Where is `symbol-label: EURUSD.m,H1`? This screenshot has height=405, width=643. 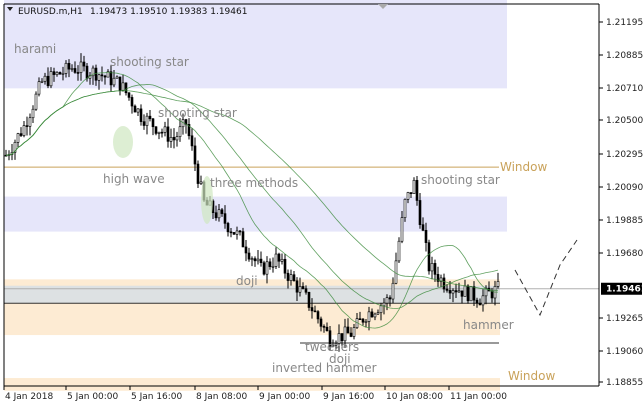 symbol-label: EURUSD.m,H1 is located at coordinates (50, 12).